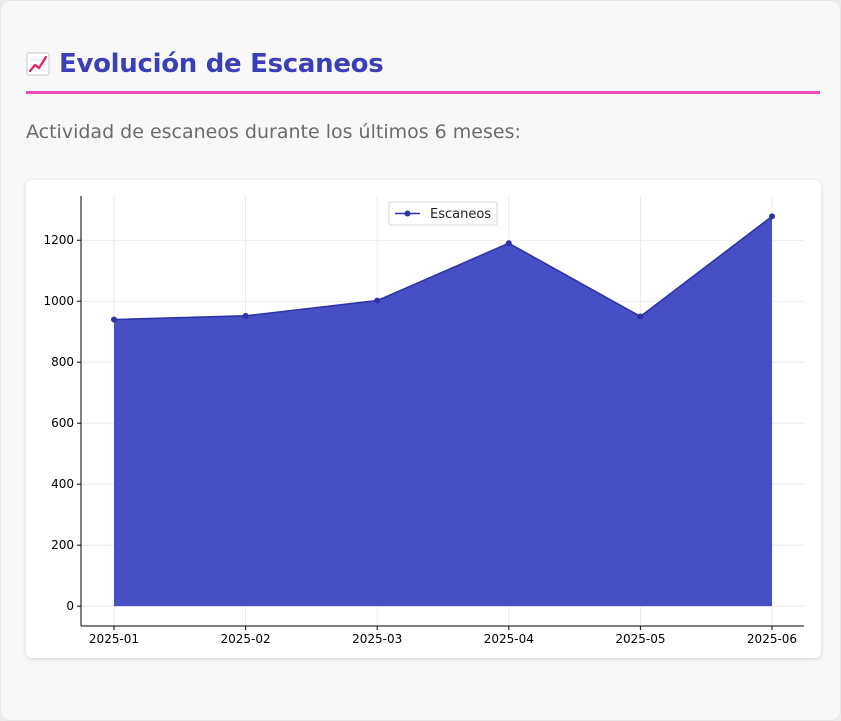  I want to click on x-tick-label: 2025-04, so click(509, 639).